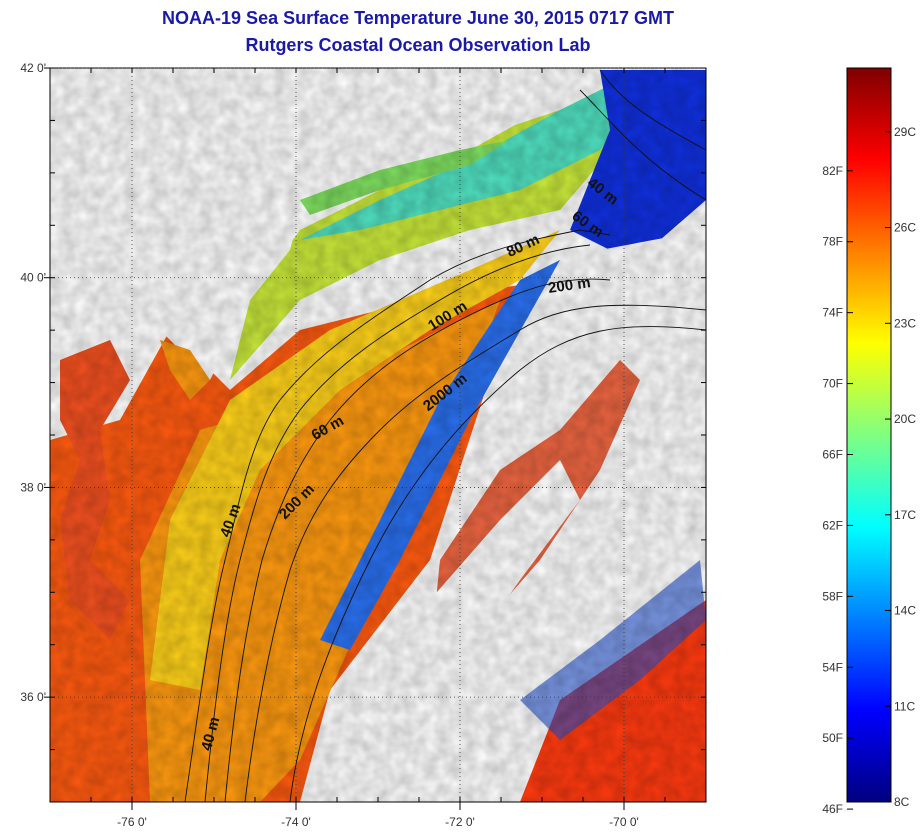 This screenshot has height=832, width=920. What do you see at coordinates (905, 515) in the screenshot?
I see `celsius-tick-label: 17C` at bounding box center [905, 515].